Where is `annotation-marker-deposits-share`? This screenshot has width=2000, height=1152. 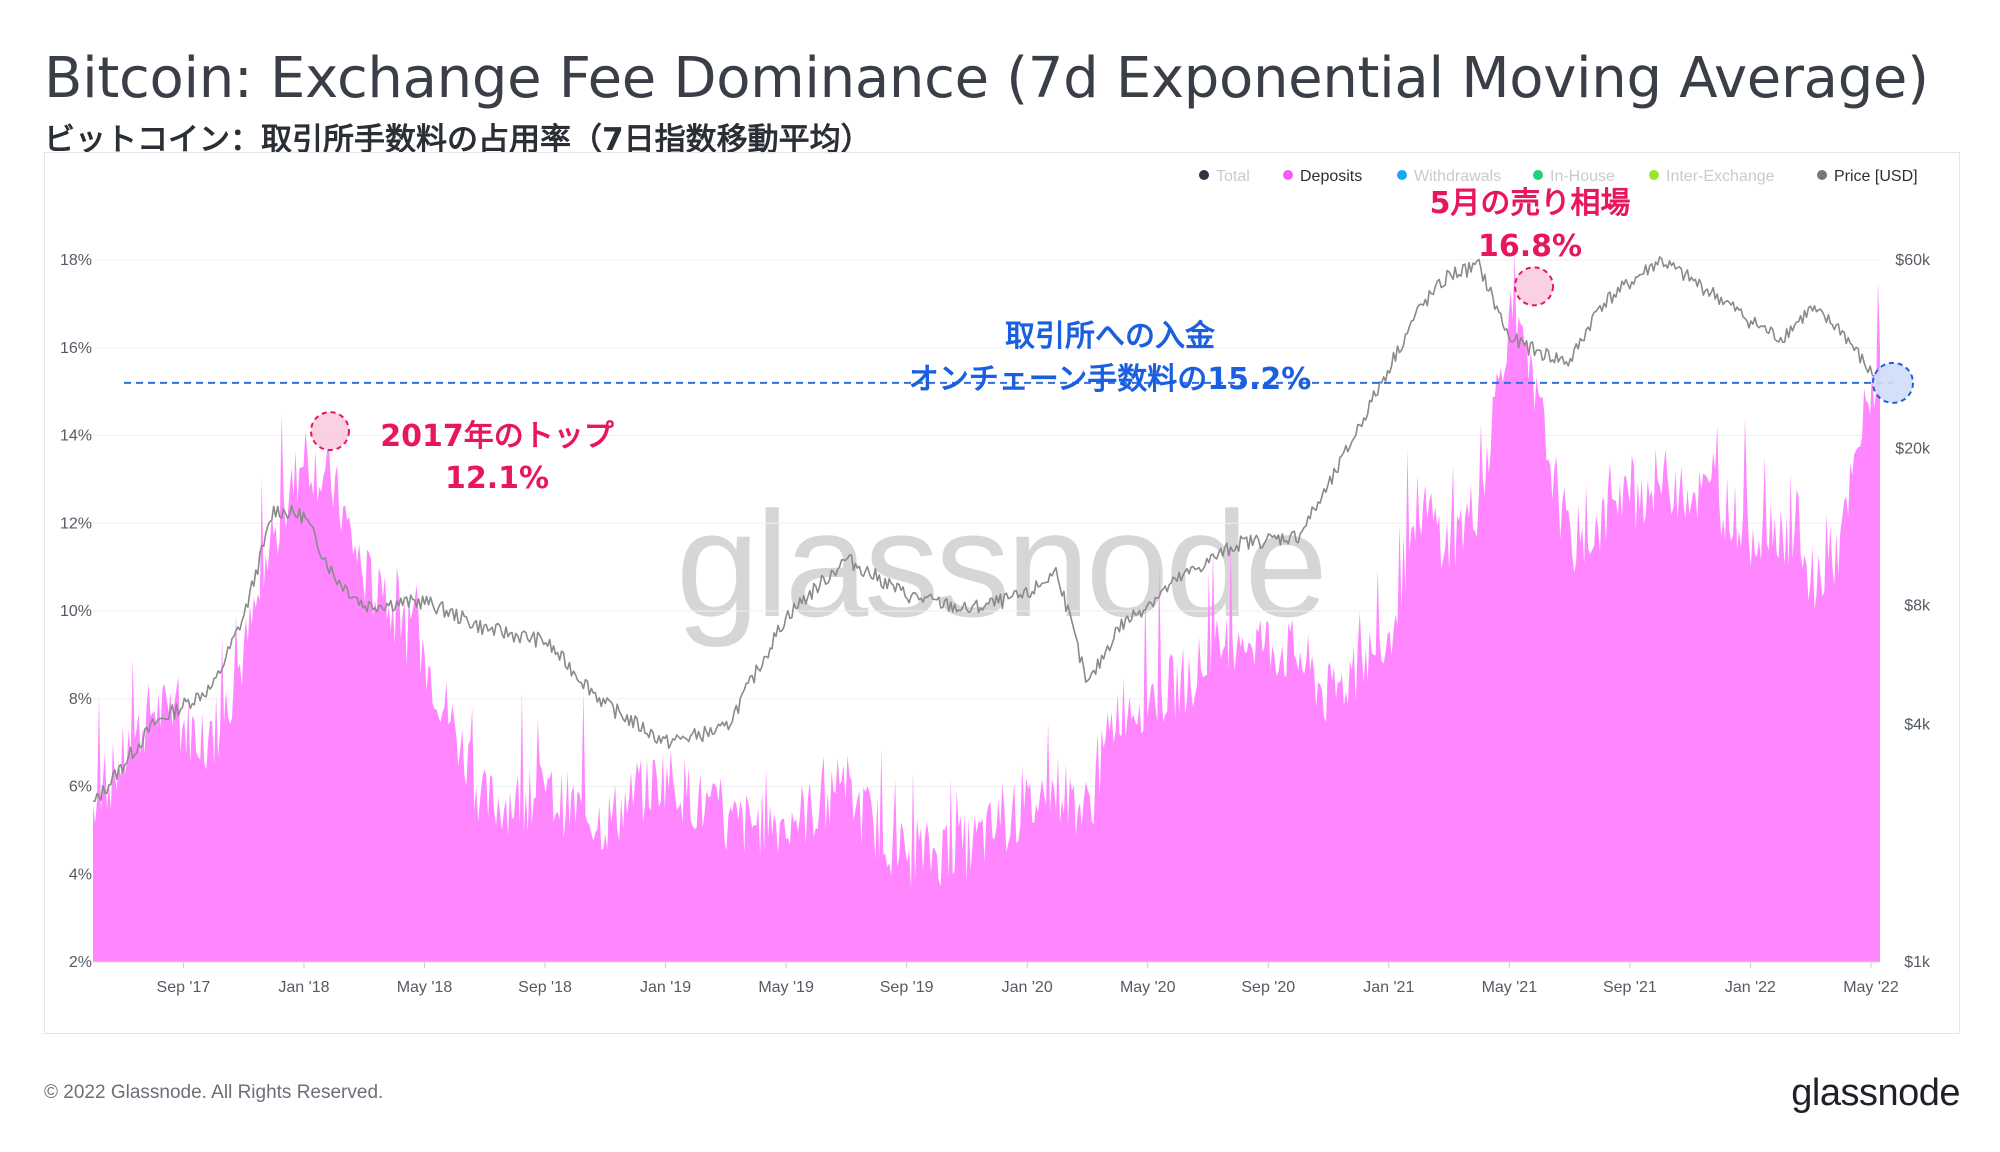 annotation-marker-deposits-share is located at coordinates (1893, 382).